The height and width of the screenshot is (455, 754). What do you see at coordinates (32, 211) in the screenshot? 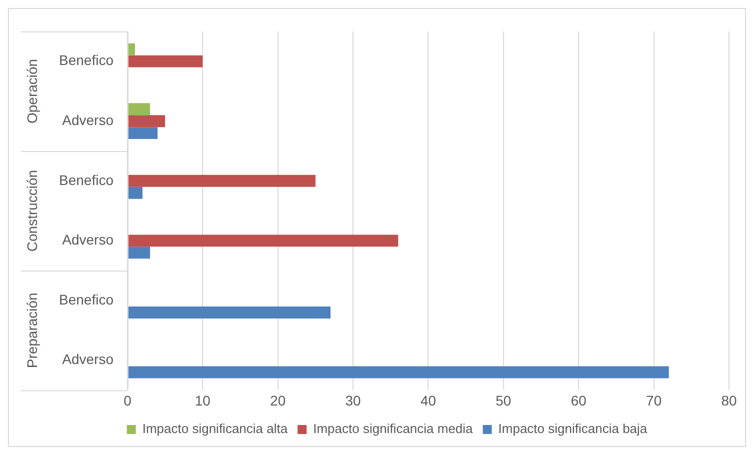
I see `text: Construcción` at bounding box center [32, 211].